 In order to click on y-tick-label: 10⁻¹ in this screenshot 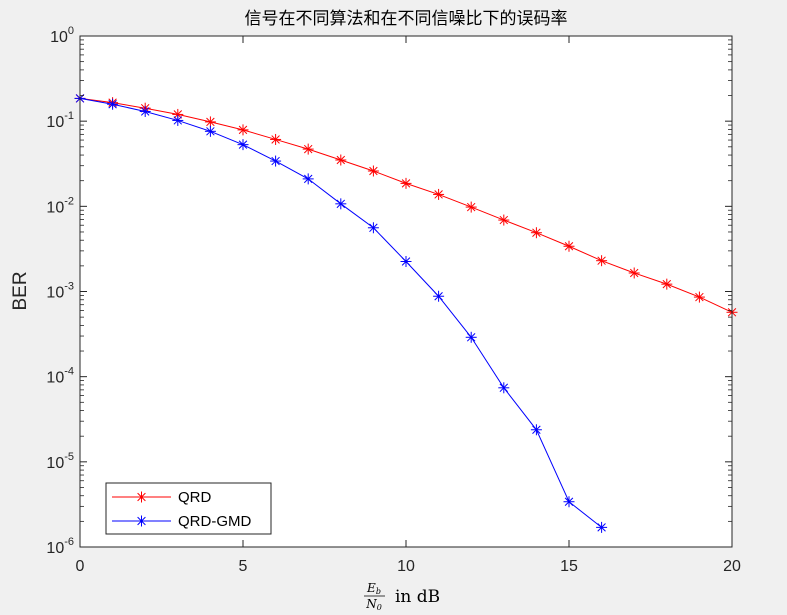, I will do `click(60, 120)`.